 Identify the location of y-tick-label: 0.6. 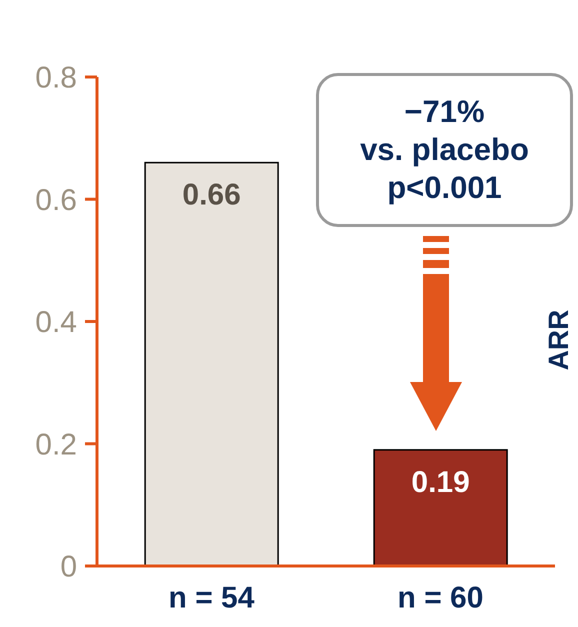
(56, 200).